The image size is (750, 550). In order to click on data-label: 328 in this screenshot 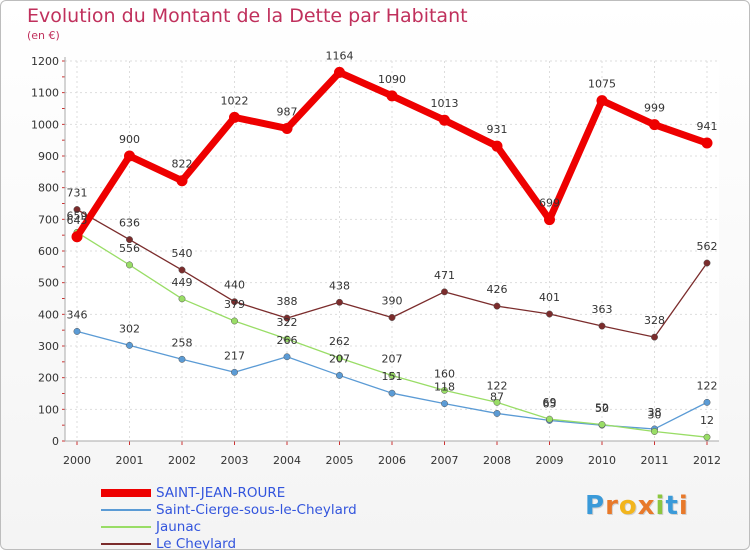, I will do `click(654, 320)`.